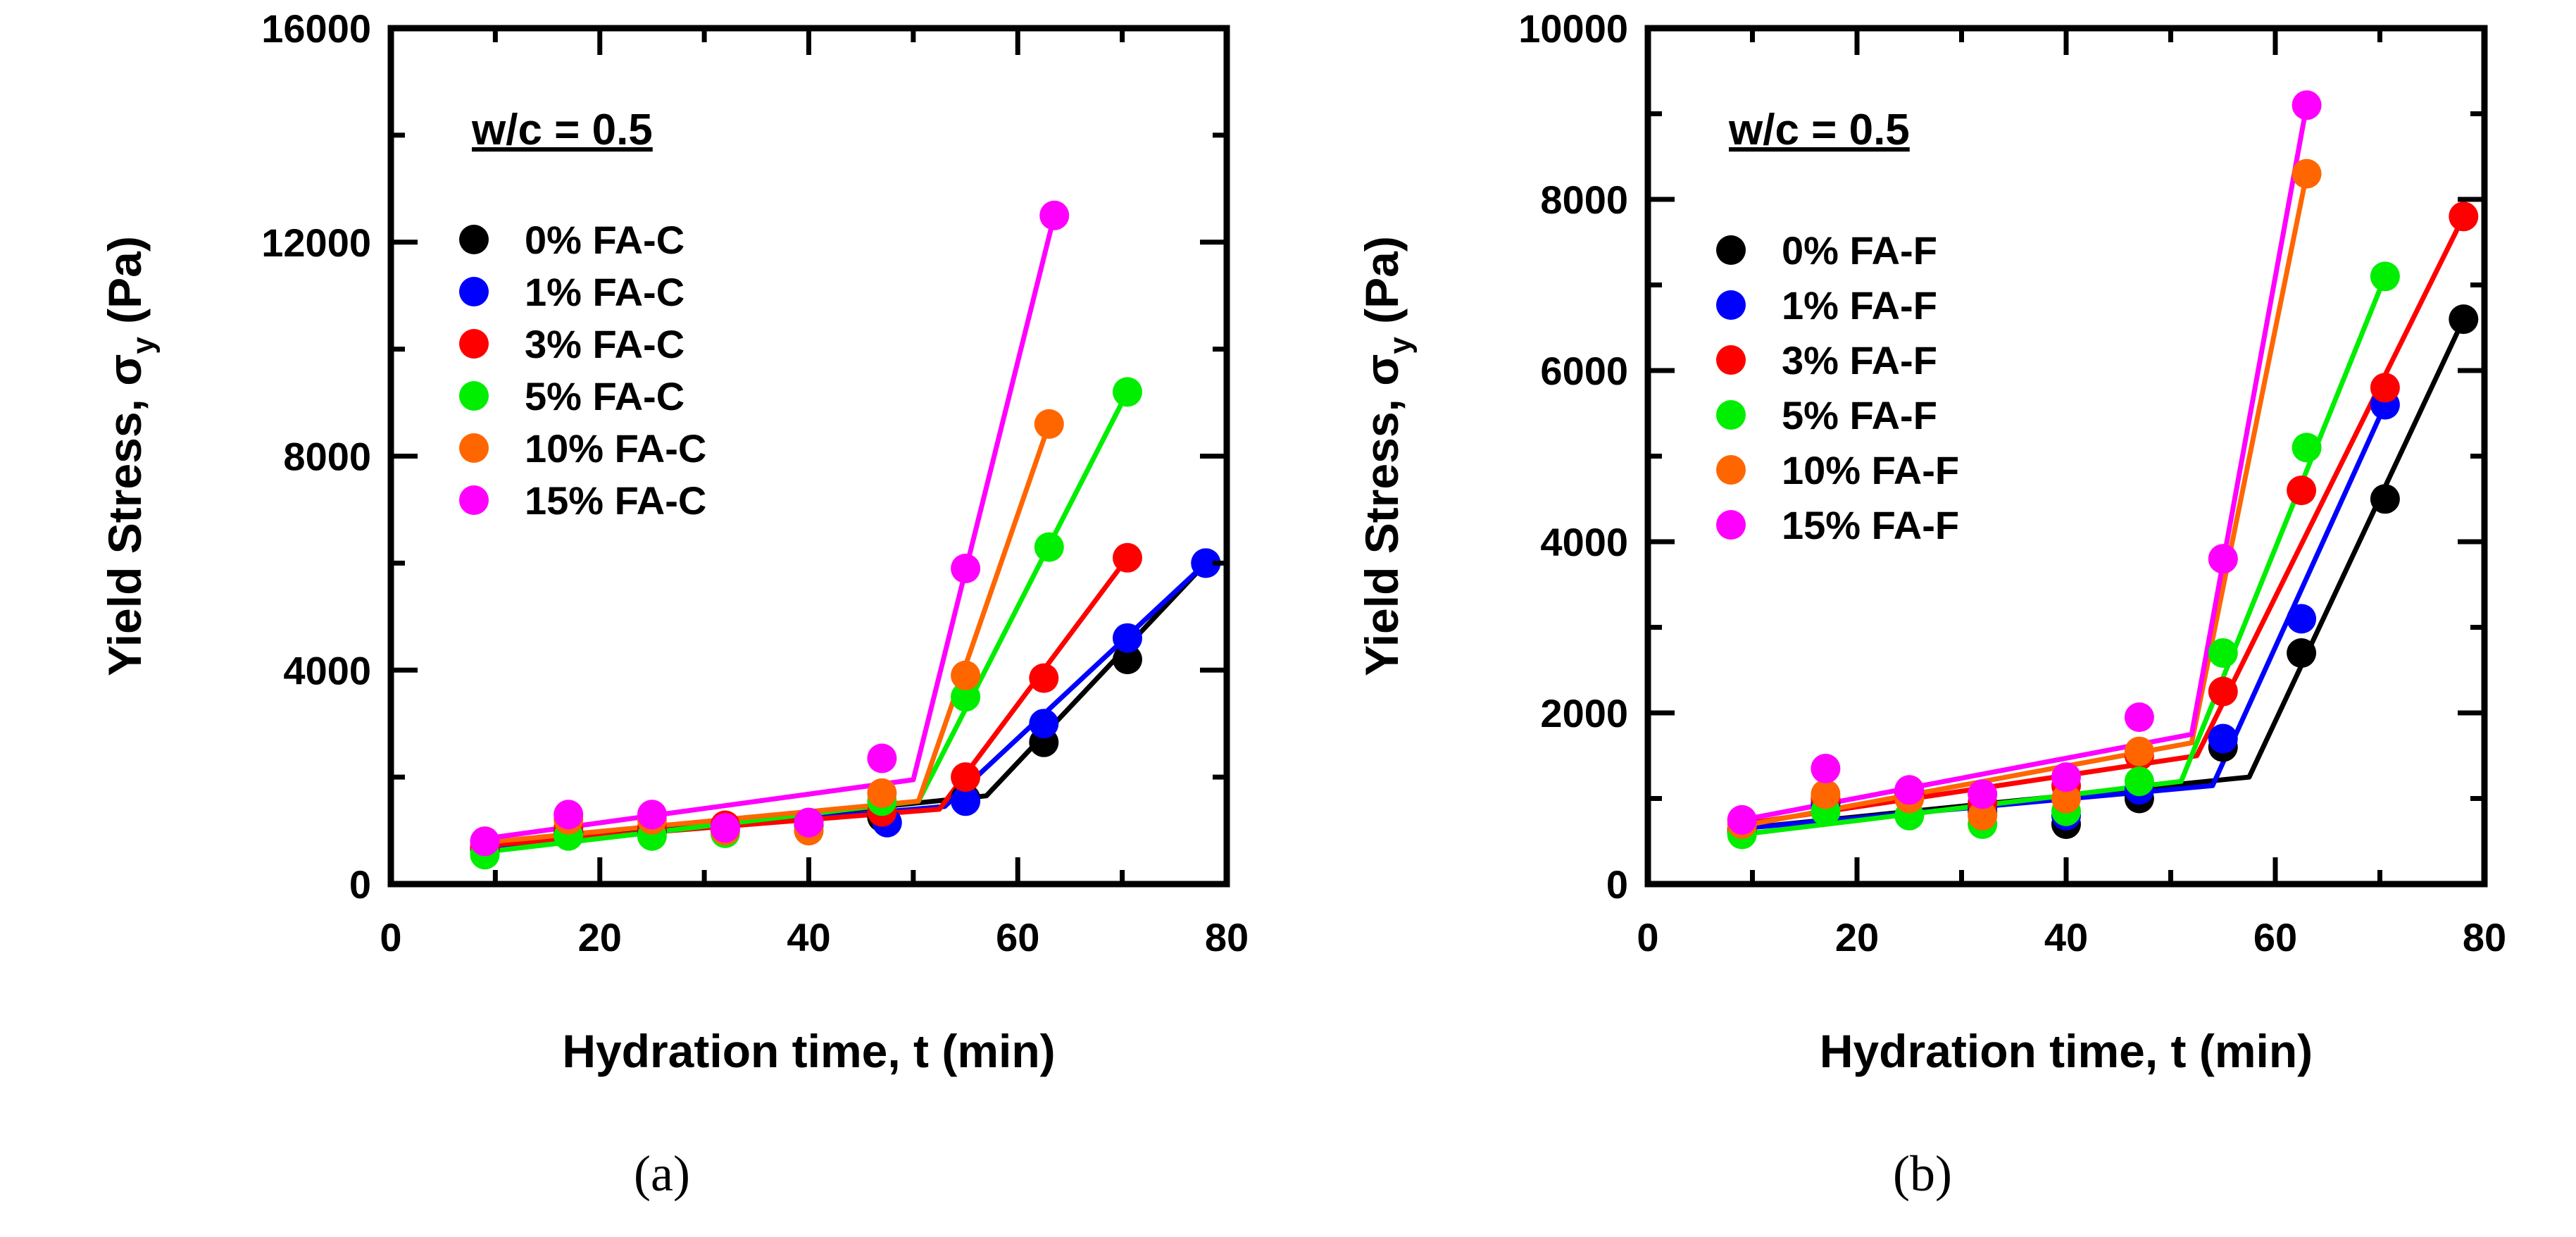  What do you see at coordinates (1859, 360) in the screenshot?
I see `legend-label-2: 3% FA-F` at bounding box center [1859, 360].